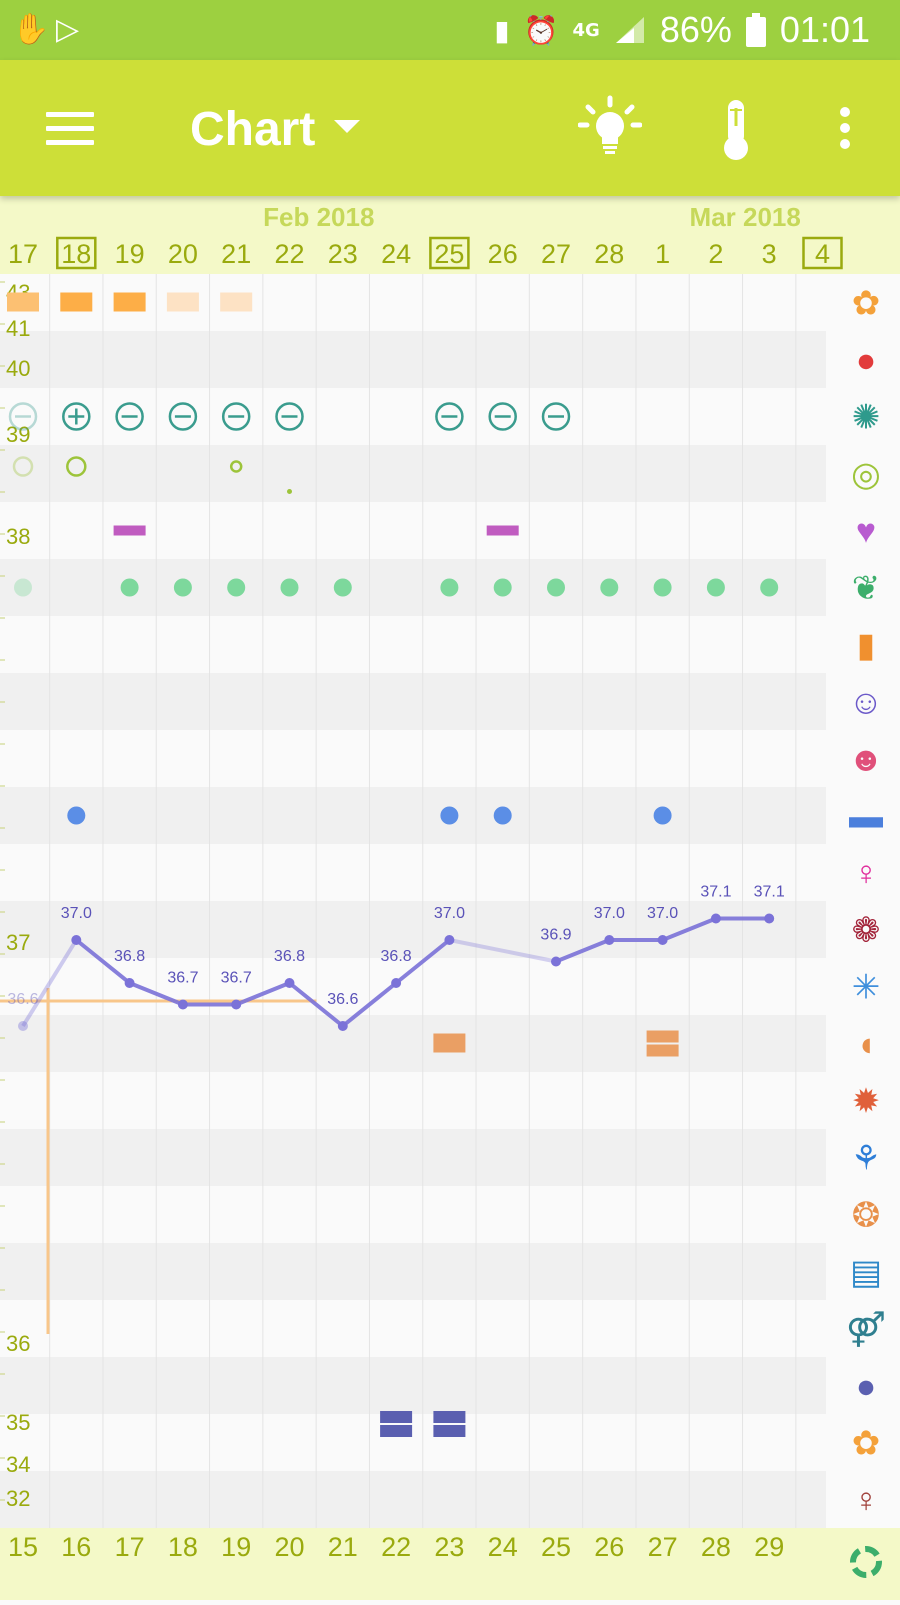  Describe the element at coordinates (236, 254) in the screenshot. I see `date-label: 21` at that location.